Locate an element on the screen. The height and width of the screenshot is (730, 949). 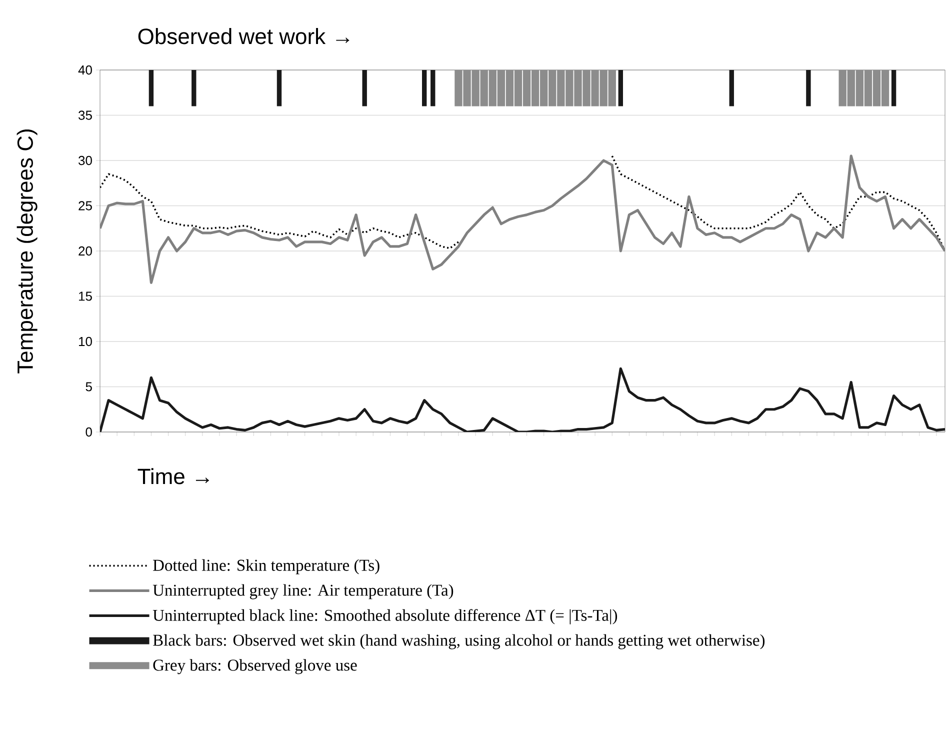
legend-label: Uninterrupted black line: Smoothed absolute difference ΔT (= |Ts-Ta|) is located at coordinates (385, 616).